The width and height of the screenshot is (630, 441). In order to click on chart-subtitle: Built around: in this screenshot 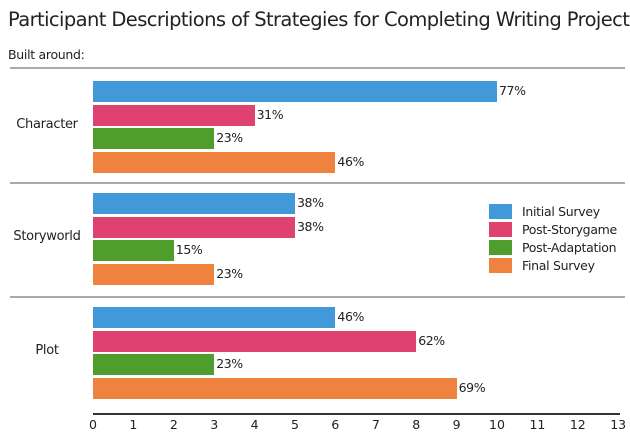, I will do `click(46, 54)`.